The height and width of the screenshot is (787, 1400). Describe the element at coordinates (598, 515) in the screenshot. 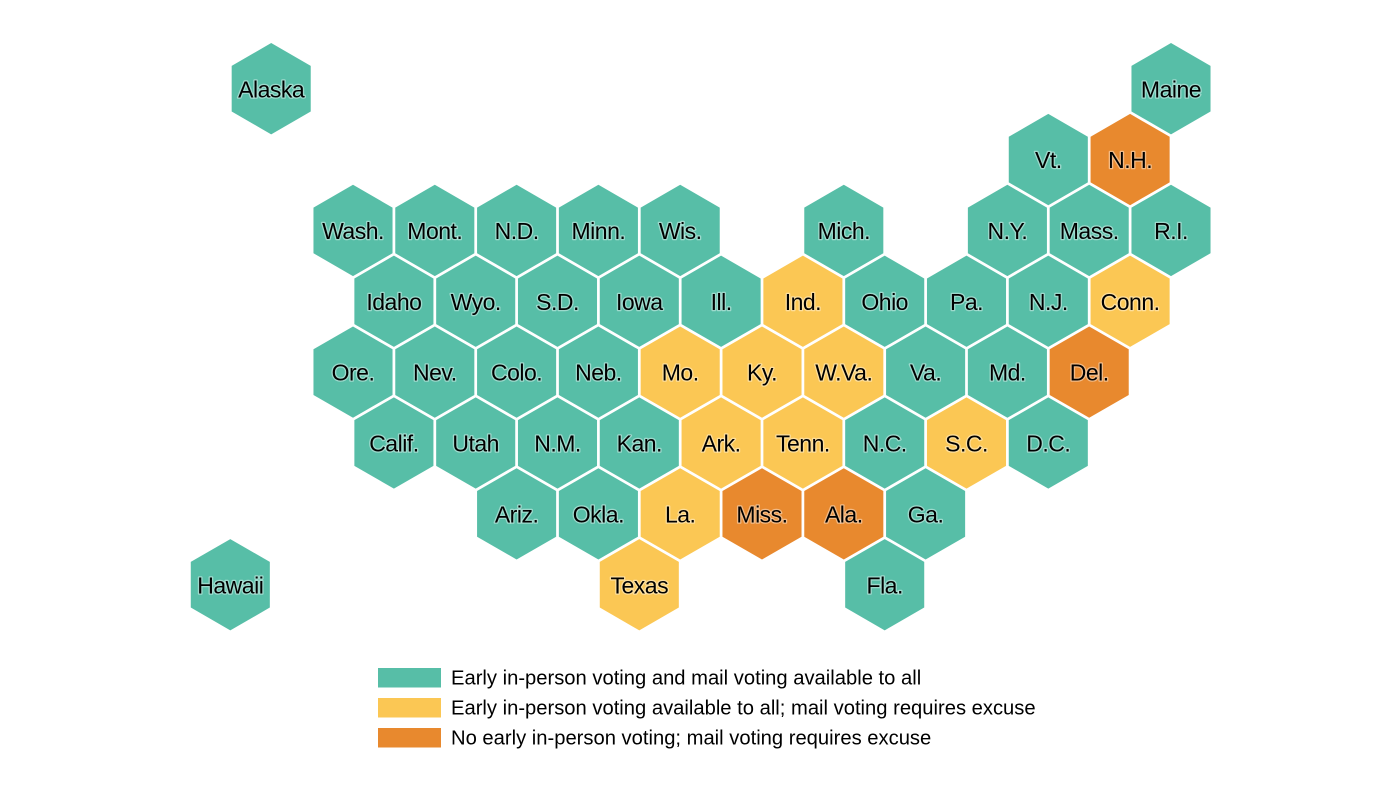

I see `svg-text: Okla.` at that location.